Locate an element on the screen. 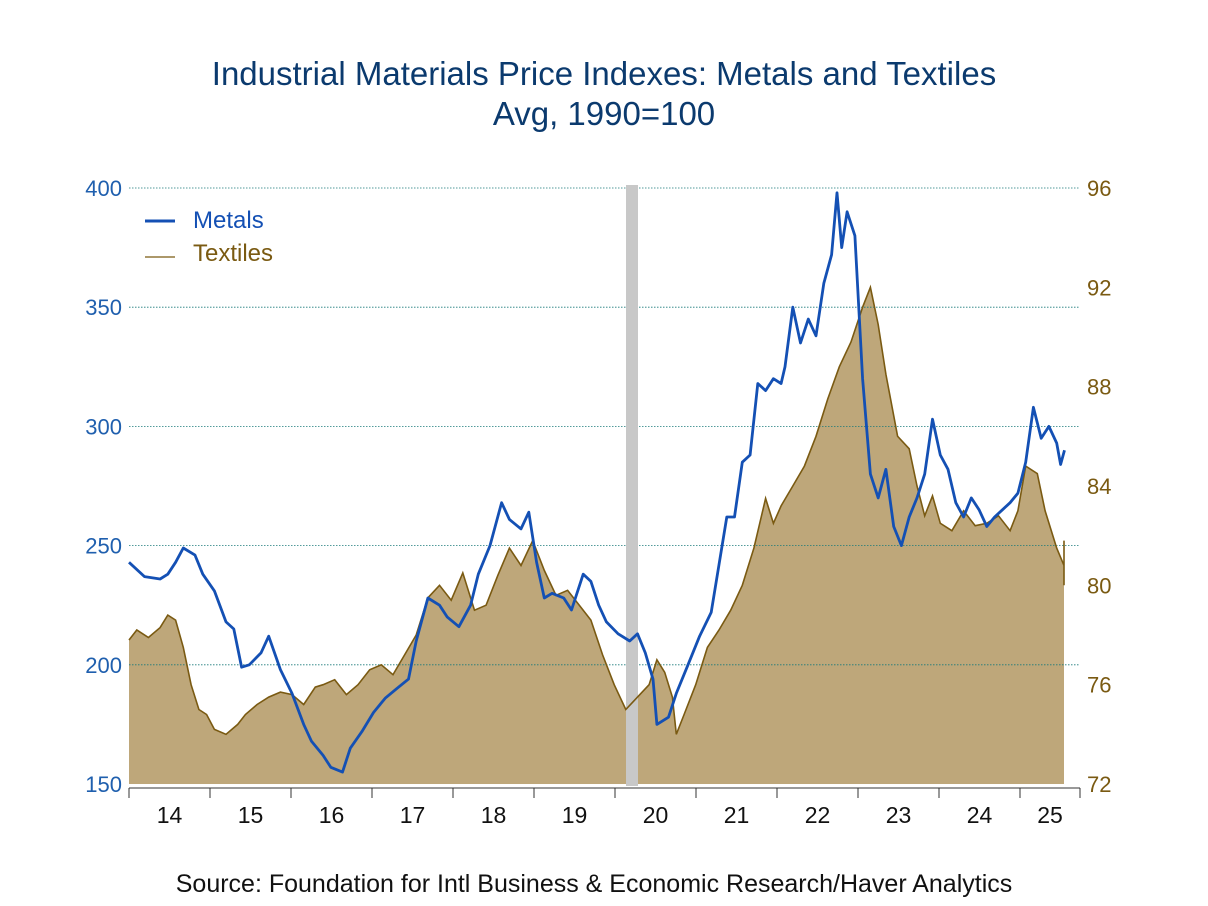 Image resolution: width=1208 pixels, height=906 pixels. y-right-tick-label: 88 is located at coordinates (1099, 387).